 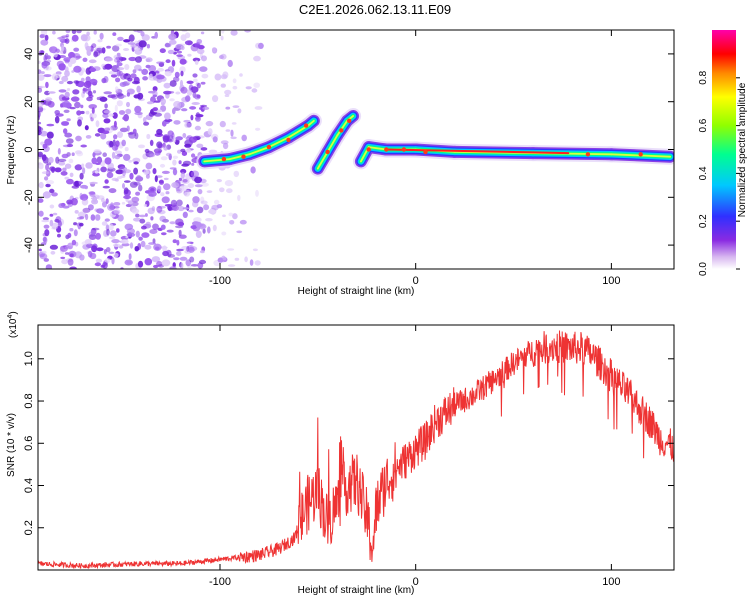 I want to click on chart-title: C2E1.2026.062.13.11.E09, so click(x=375, y=9).